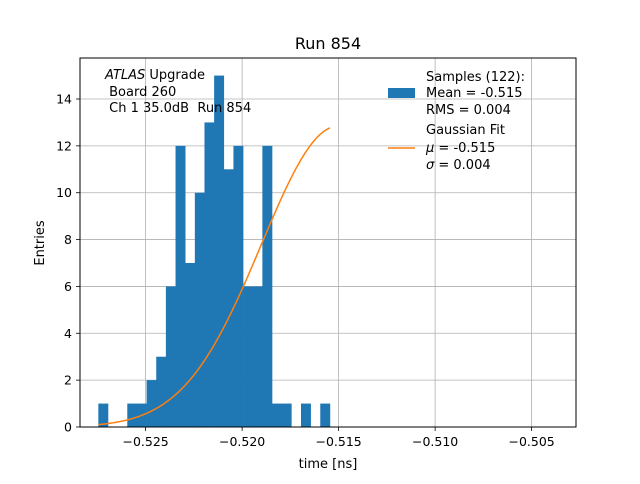 This screenshot has width=640, height=484. What do you see at coordinates (462, 165) in the screenshot?
I see `legend-sigma-value: = 0.004` at bounding box center [462, 165].